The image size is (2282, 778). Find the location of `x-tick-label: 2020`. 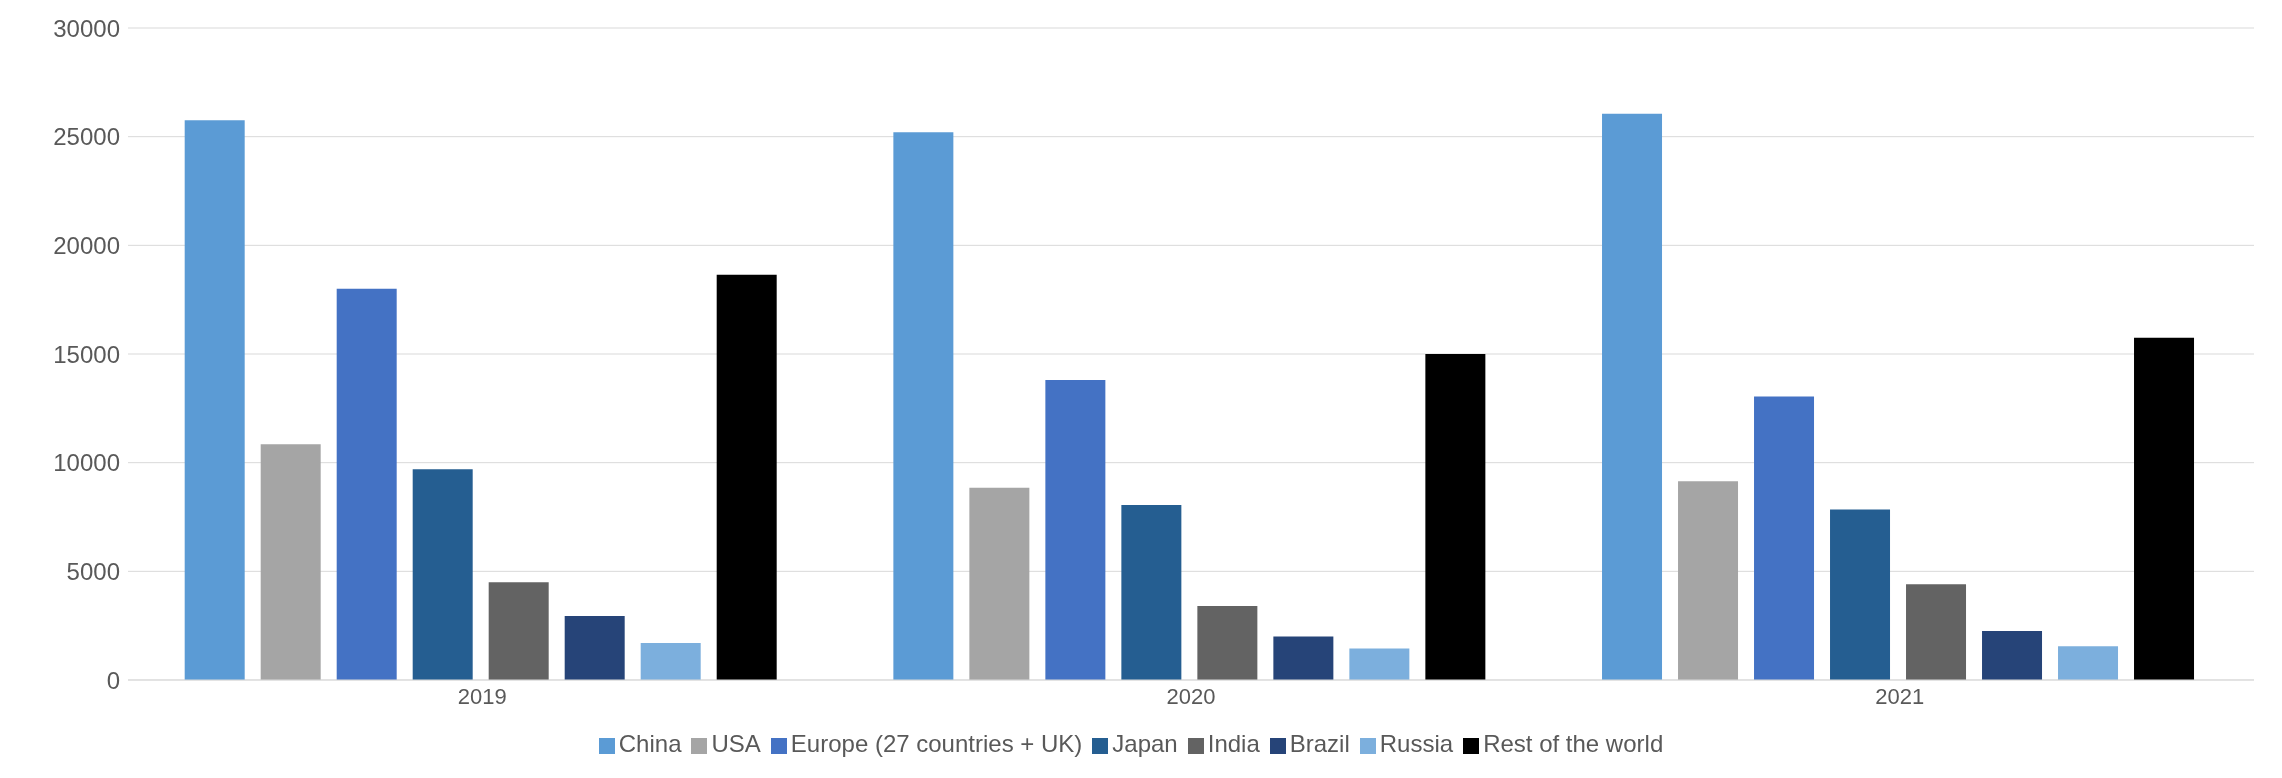

x-tick-label: 2020 is located at coordinates (1191, 696).